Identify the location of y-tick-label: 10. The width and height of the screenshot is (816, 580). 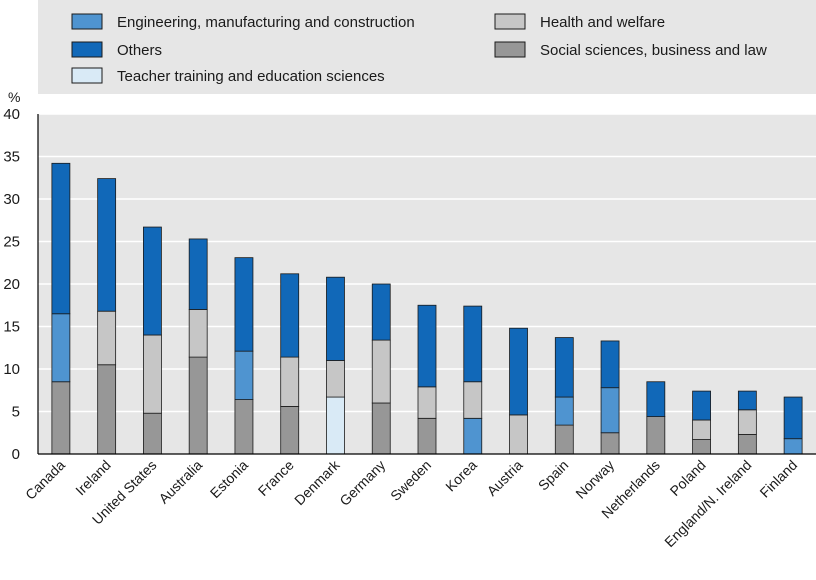
(11, 369).